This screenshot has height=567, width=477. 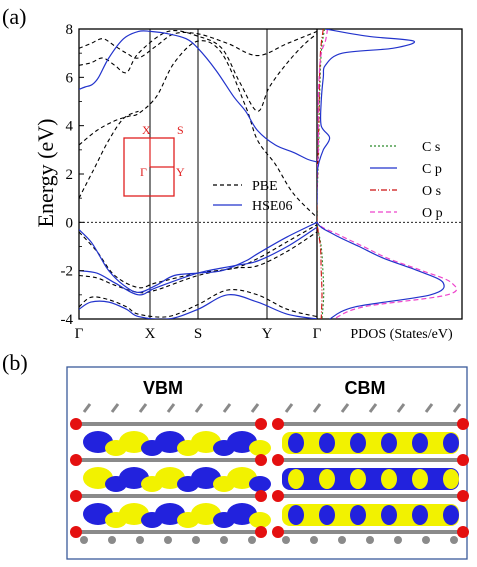 I want to click on panel-b-label: (b), so click(x=15, y=362).